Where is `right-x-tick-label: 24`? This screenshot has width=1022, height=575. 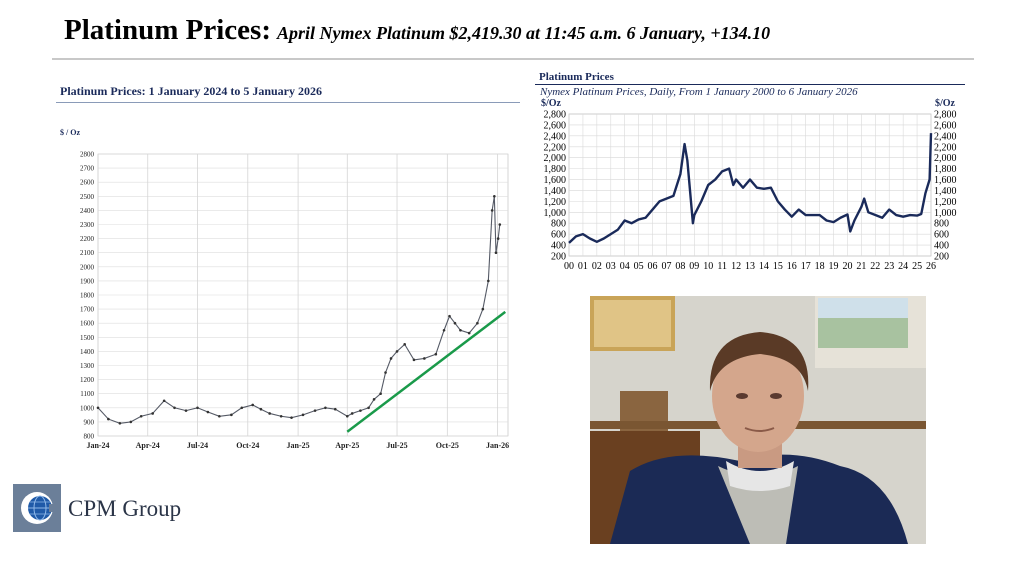
right-x-tick-label: 24 is located at coordinates (903, 266).